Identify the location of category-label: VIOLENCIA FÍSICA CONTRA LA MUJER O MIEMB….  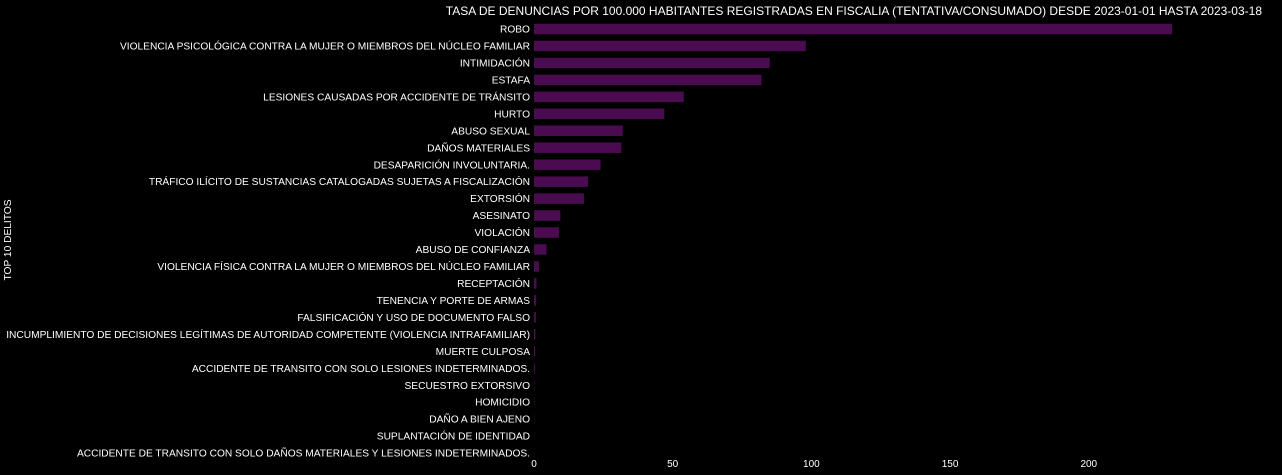
(343, 266).